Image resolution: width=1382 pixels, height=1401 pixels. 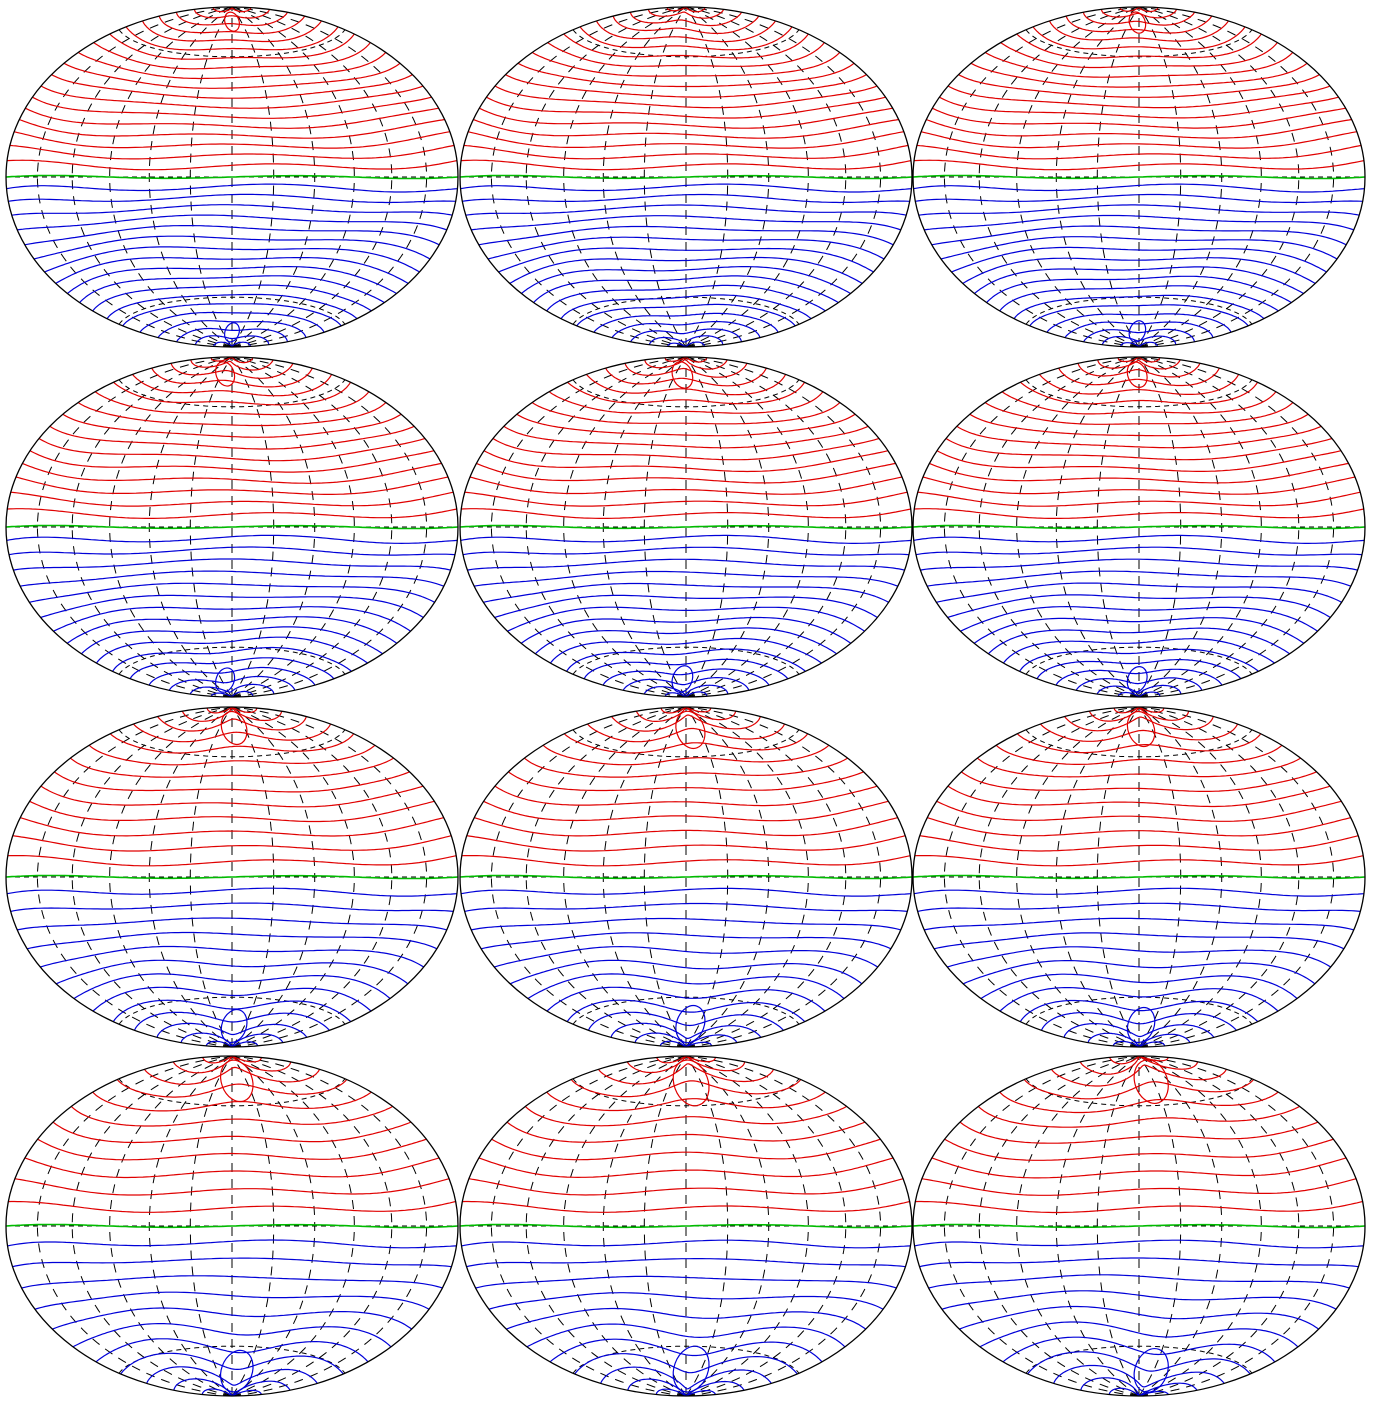 I want to click on map-panel-r3c3, so click(x=1139, y=877).